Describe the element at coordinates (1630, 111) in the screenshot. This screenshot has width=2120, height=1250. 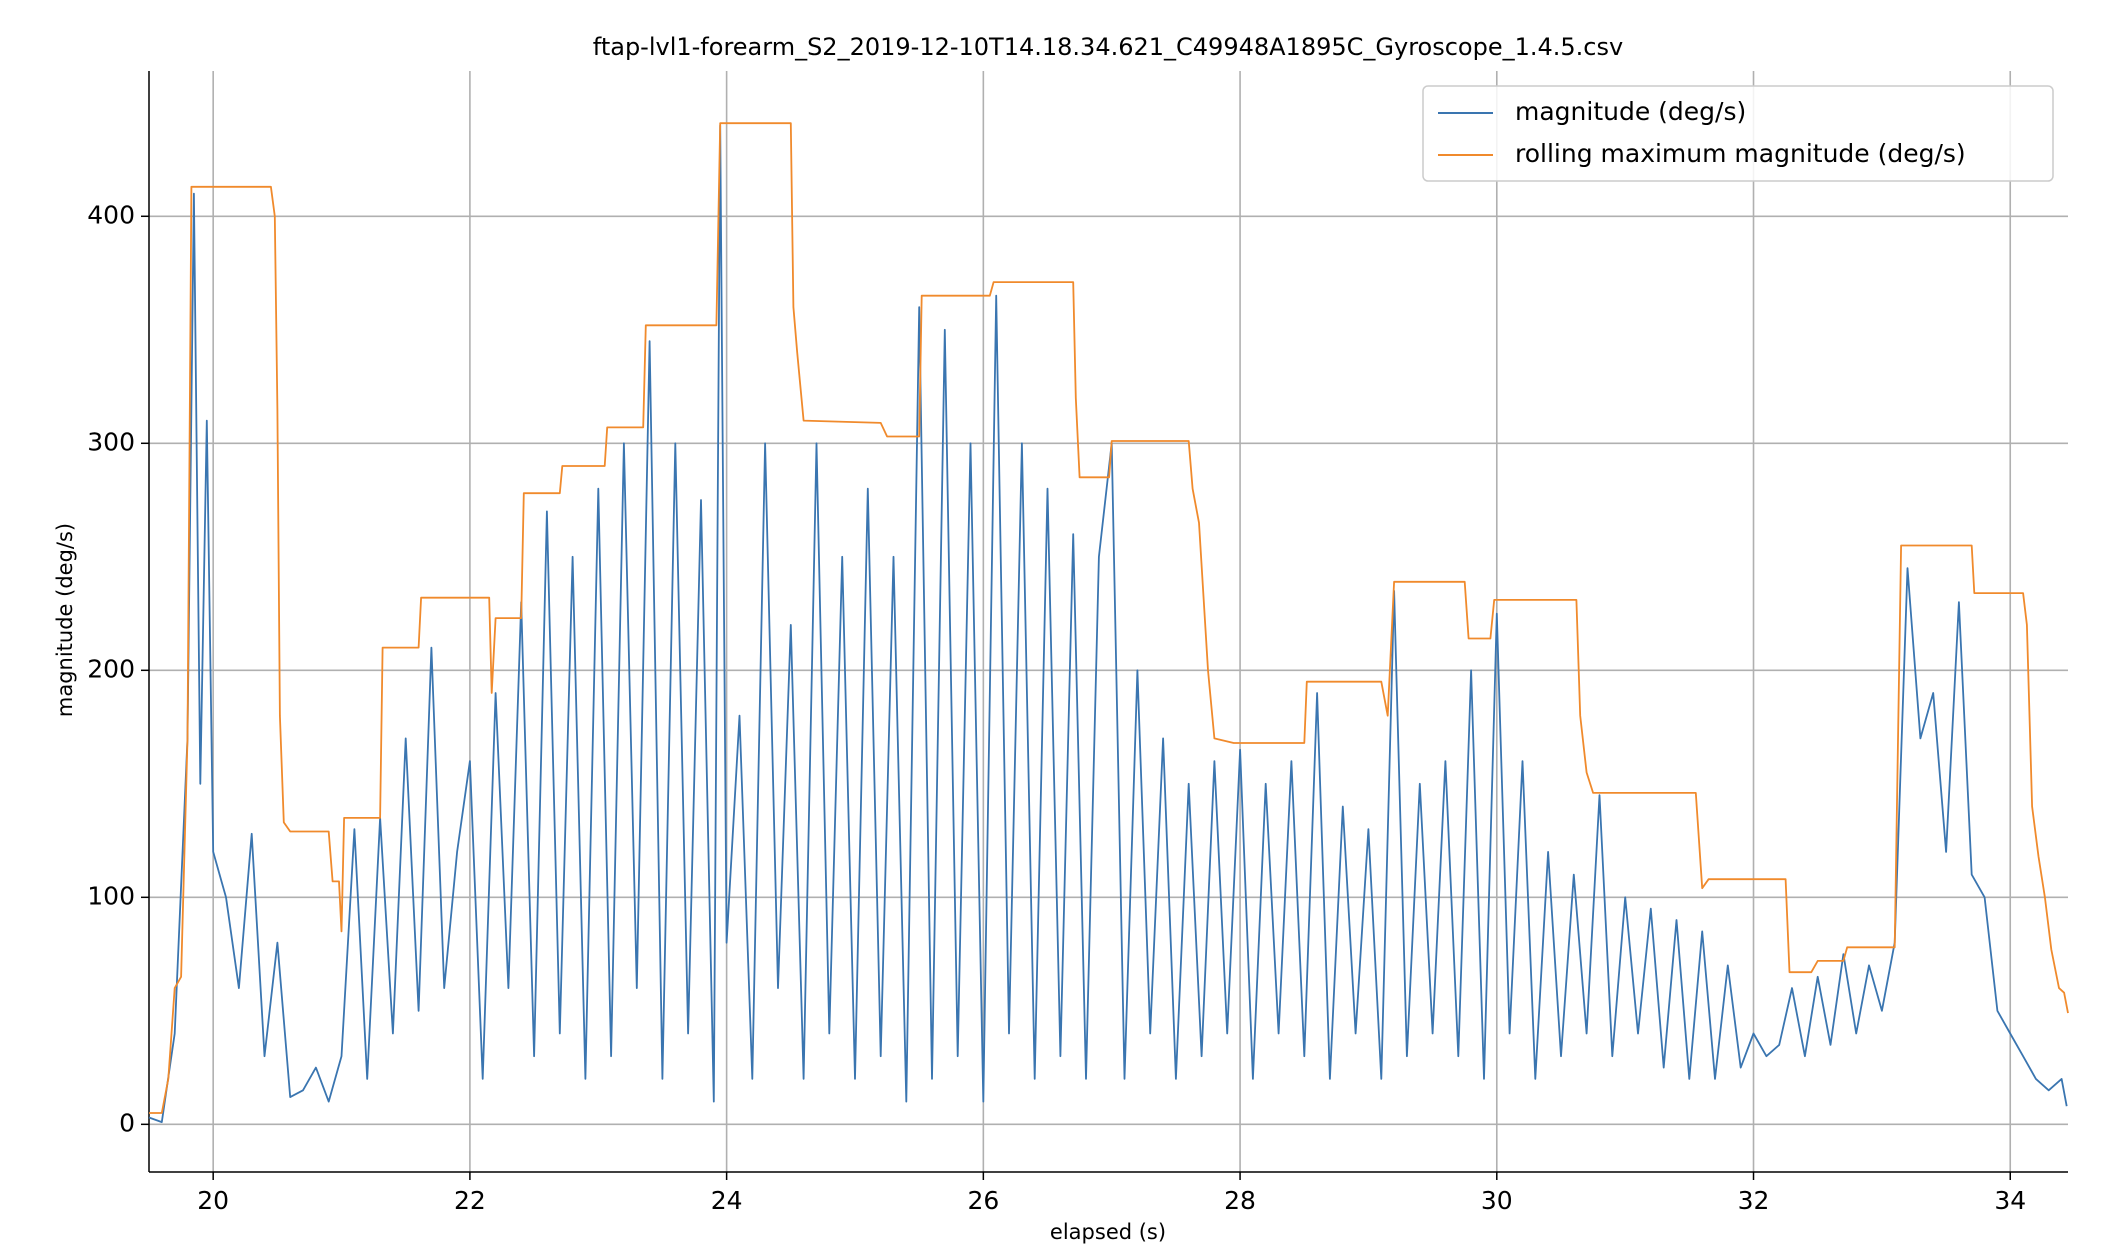
I see `legend-label: magnitude (deg/s)` at that location.